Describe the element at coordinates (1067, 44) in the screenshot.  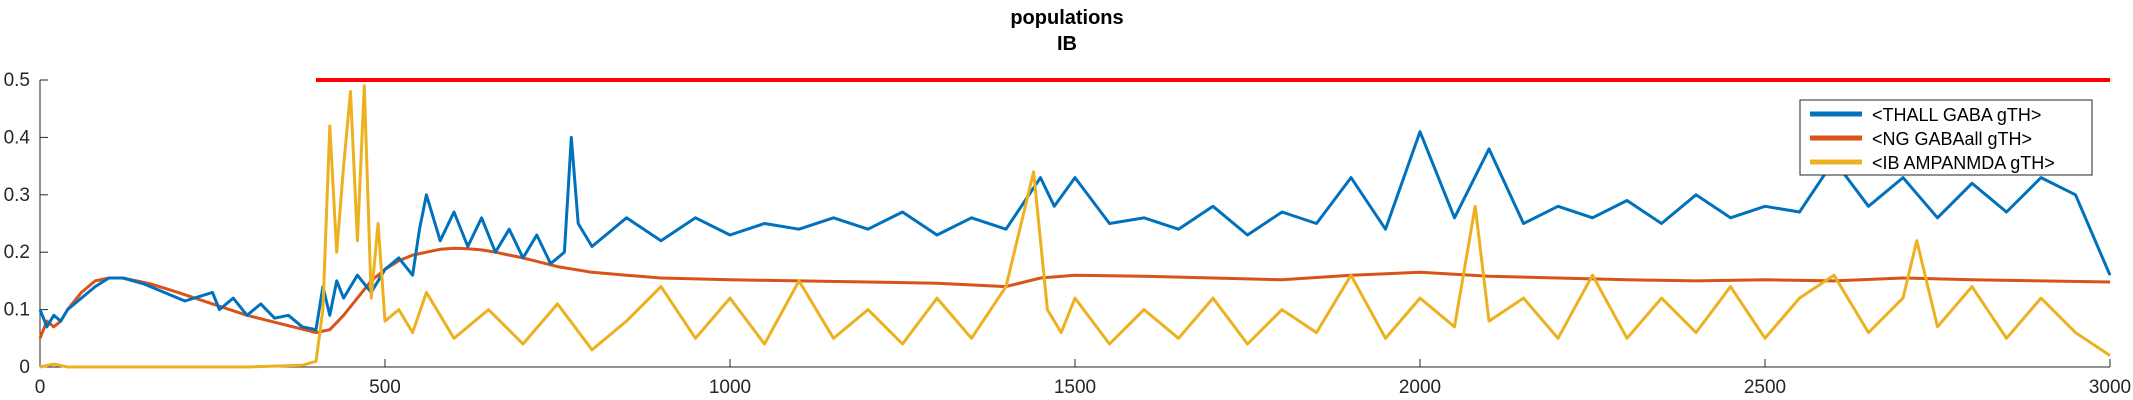
I see `chart-subtitle: IB` at that location.